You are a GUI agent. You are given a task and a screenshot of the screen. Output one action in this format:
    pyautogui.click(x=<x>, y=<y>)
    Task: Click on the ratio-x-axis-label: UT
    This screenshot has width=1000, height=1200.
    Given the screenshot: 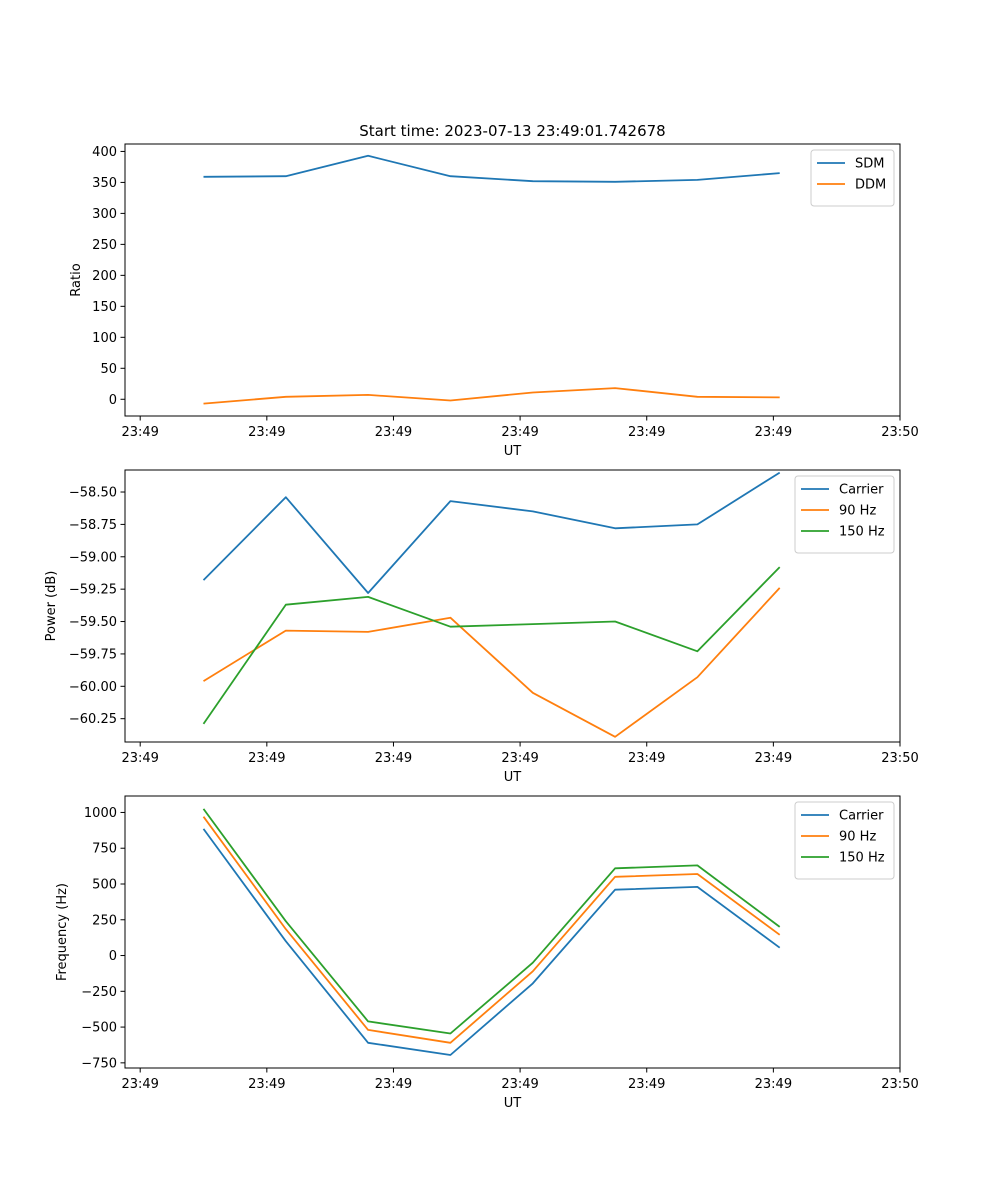 What is the action you would take?
    pyautogui.click(x=513, y=451)
    